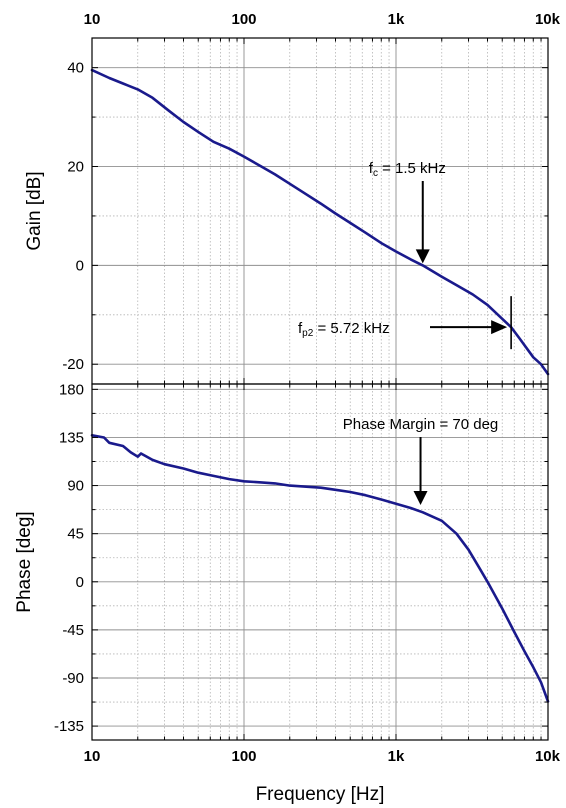 Image resolution: width=566 pixels, height=808 pixels. I want to click on fp2-annotation-label: fp2 = 5.72 kHz, so click(344, 329).